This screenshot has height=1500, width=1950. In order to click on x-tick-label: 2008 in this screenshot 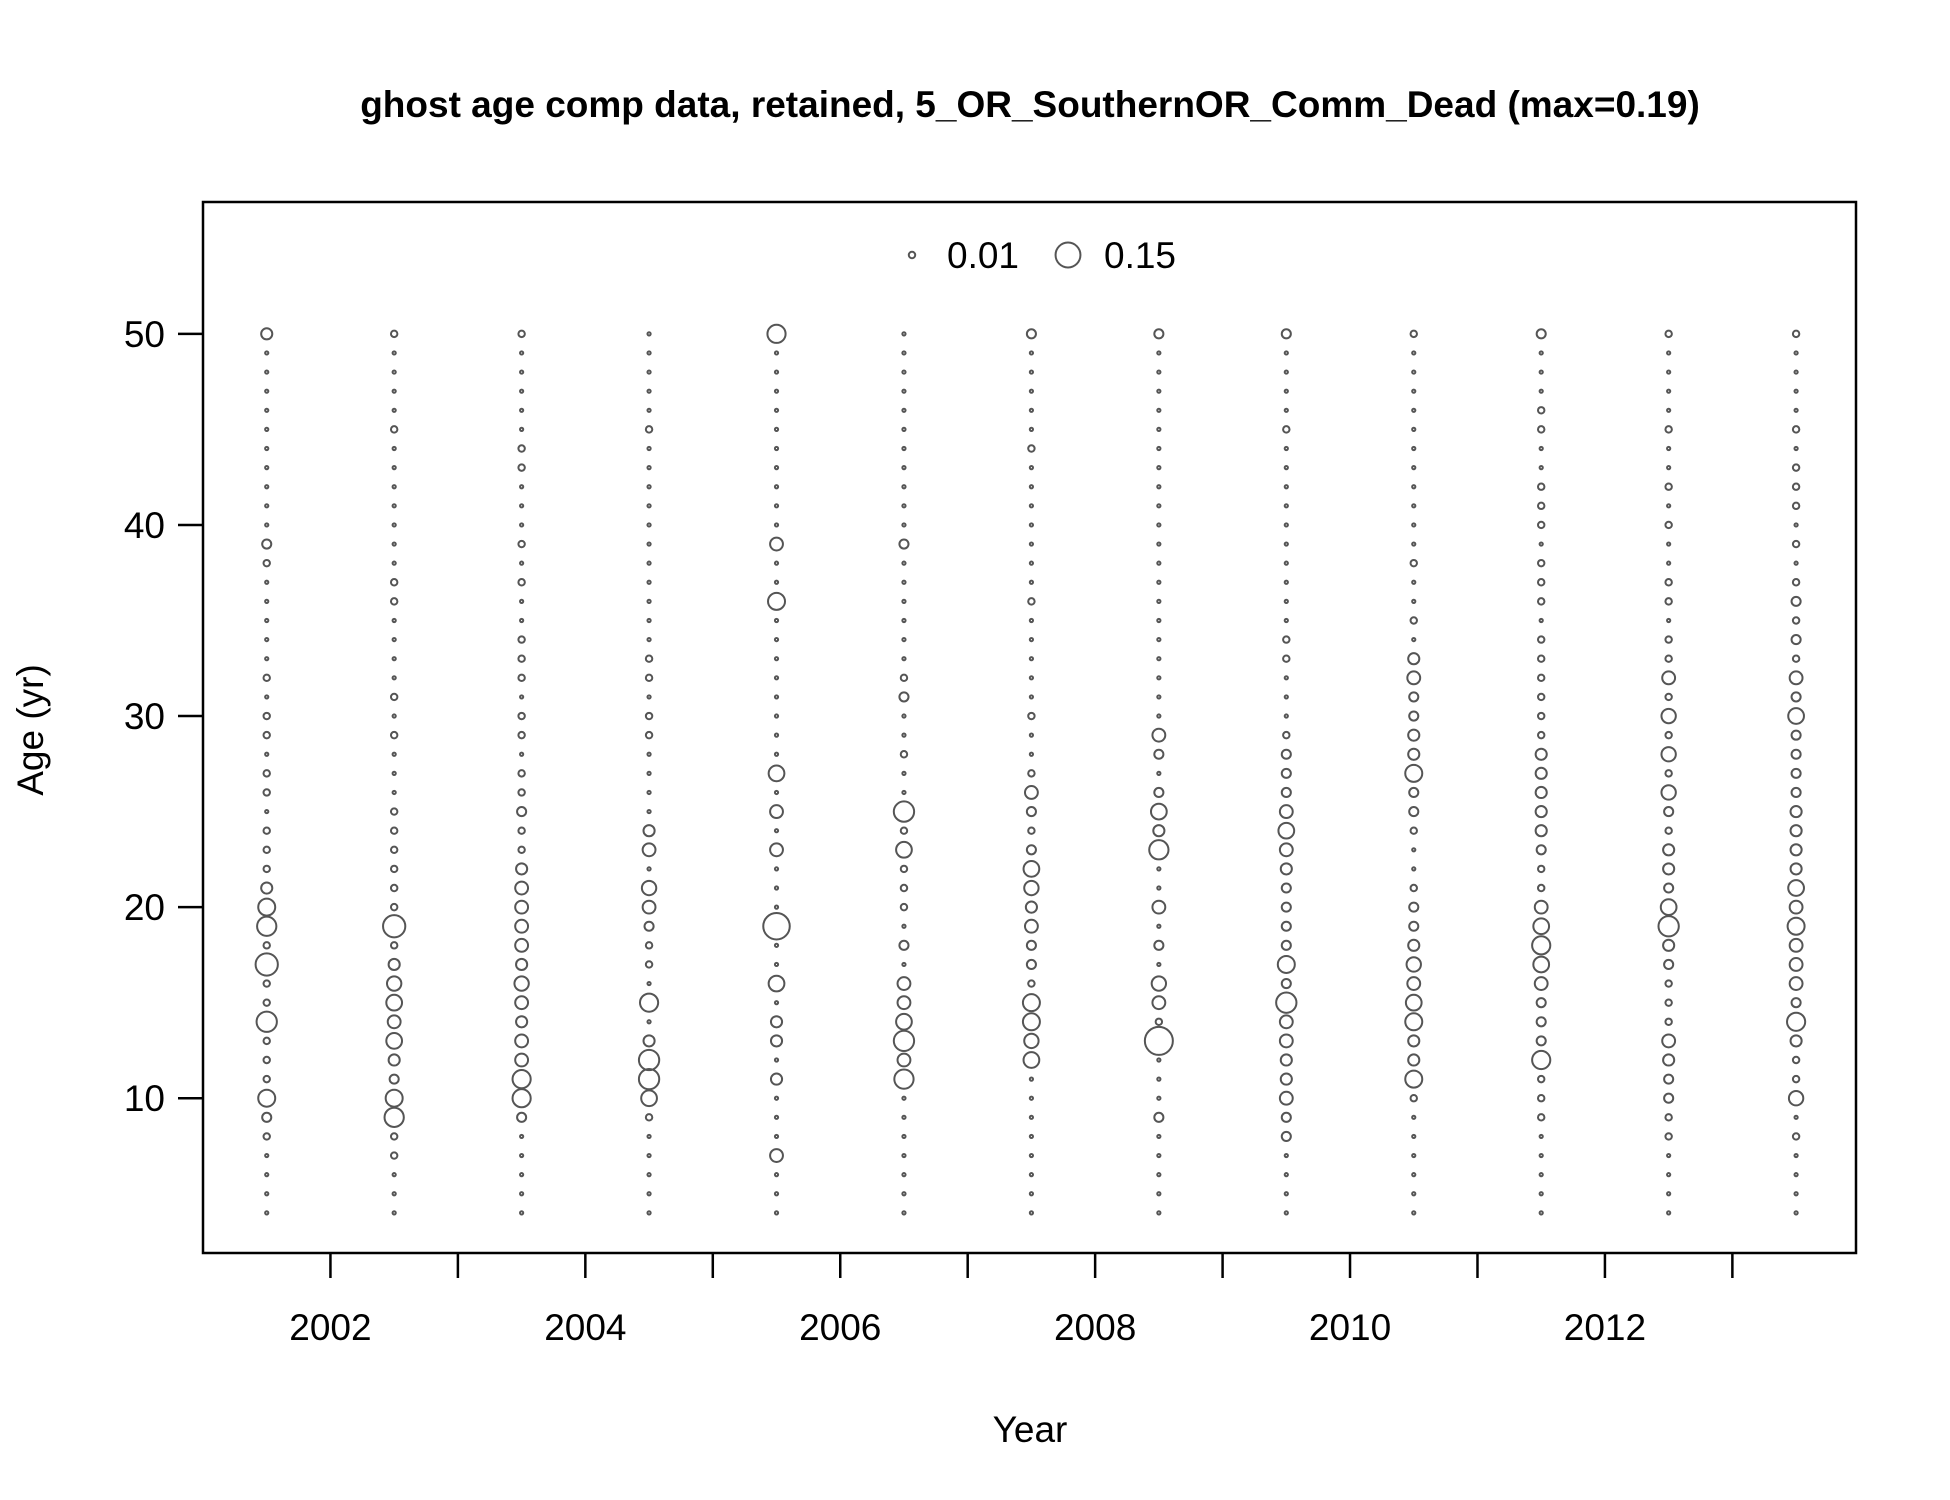, I will do `click(1095, 1327)`.